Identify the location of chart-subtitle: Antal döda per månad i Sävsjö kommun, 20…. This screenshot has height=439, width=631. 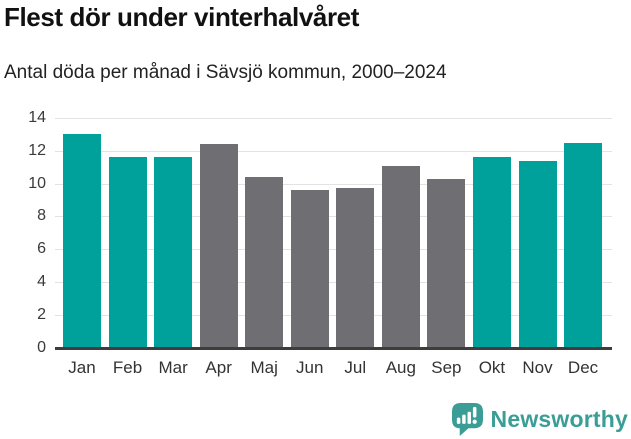
(225, 72).